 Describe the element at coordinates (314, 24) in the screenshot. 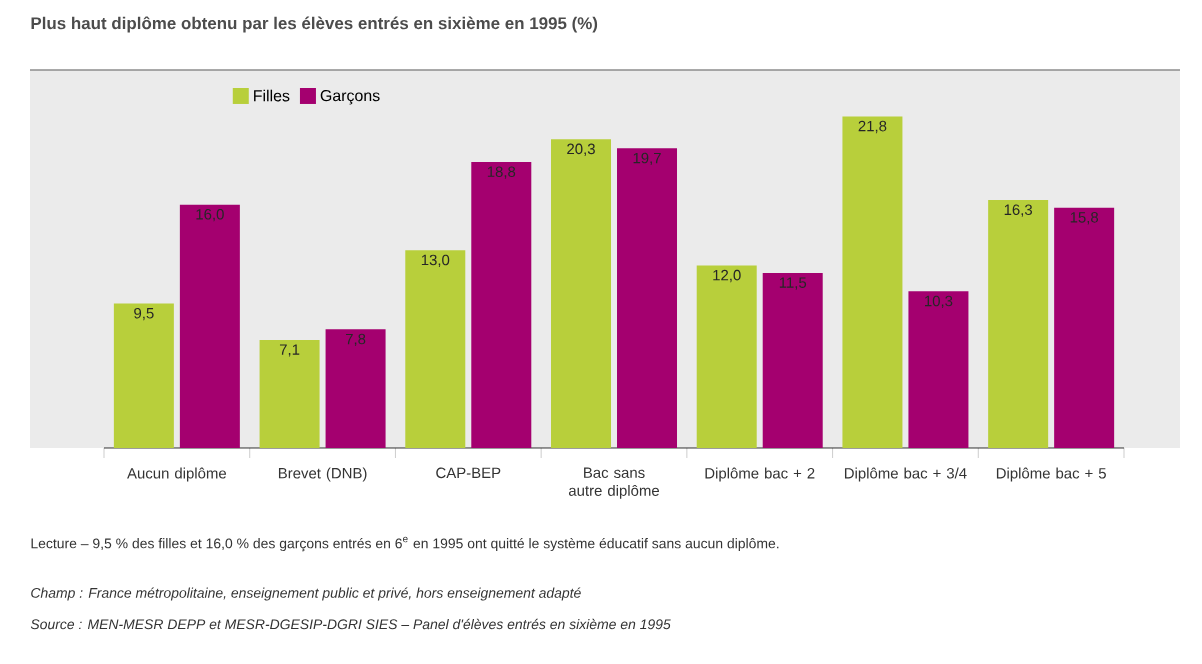

I see `chart-title: Plus haut diplôme obtenu par les élèves entrés en sixième en 1995 (%)` at that location.